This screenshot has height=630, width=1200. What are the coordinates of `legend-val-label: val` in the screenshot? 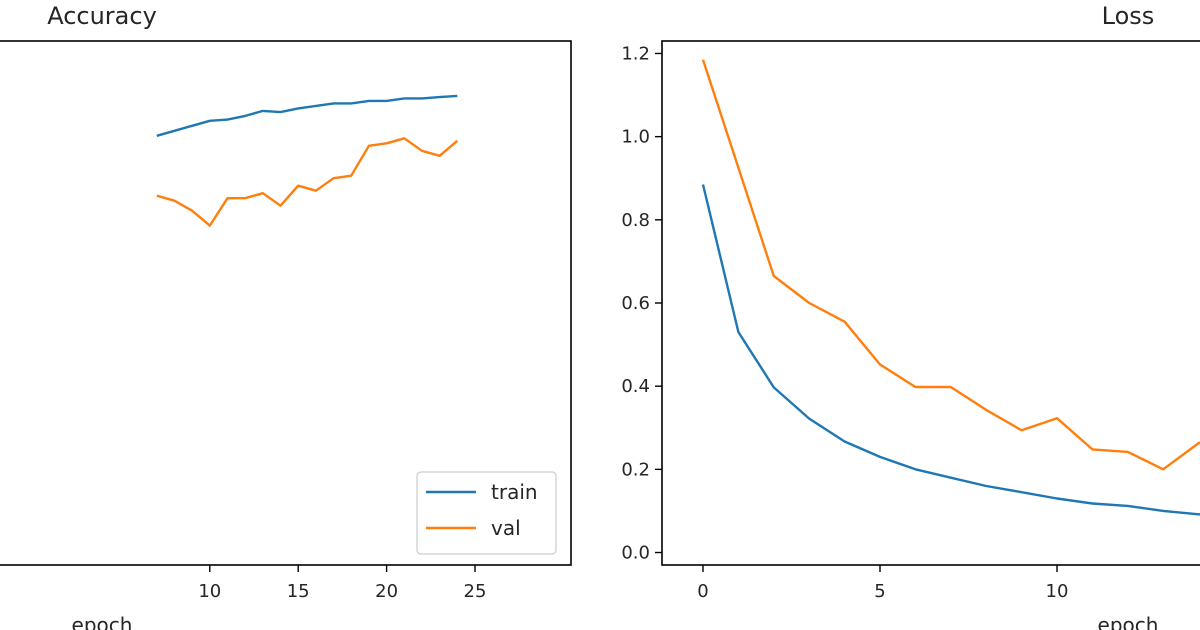 It's located at (506, 528).